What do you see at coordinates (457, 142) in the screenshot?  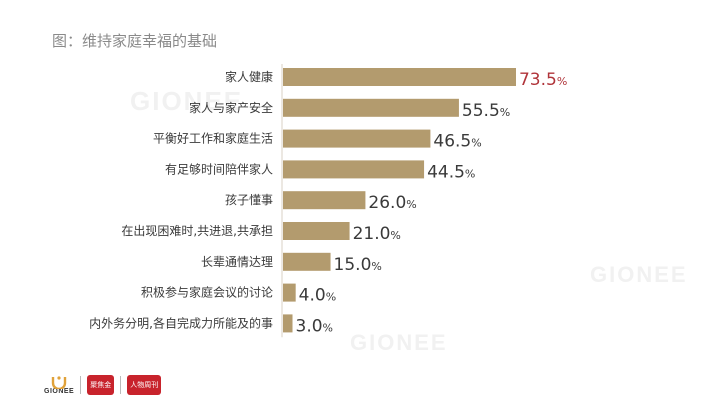 I see `value-label: 46.5%` at bounding box center [457, 142].